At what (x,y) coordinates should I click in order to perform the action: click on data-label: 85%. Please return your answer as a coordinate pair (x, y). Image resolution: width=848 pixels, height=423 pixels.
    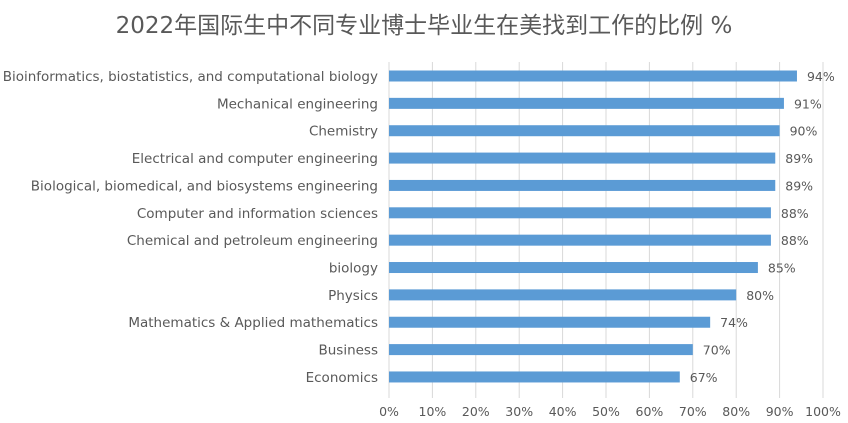
    Looking at the image, I should click on (782, 268).